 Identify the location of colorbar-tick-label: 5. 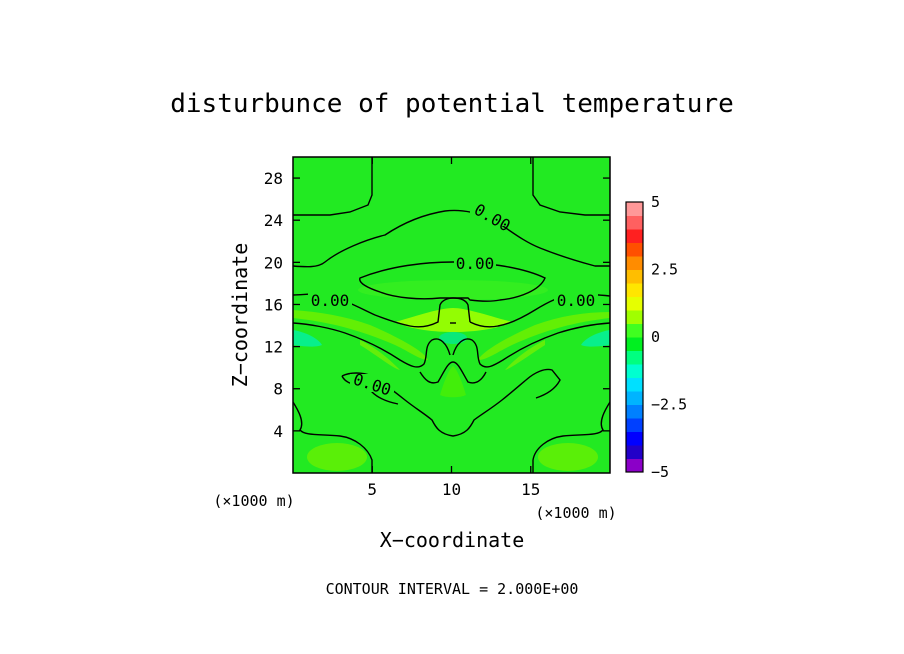
(655, 202).